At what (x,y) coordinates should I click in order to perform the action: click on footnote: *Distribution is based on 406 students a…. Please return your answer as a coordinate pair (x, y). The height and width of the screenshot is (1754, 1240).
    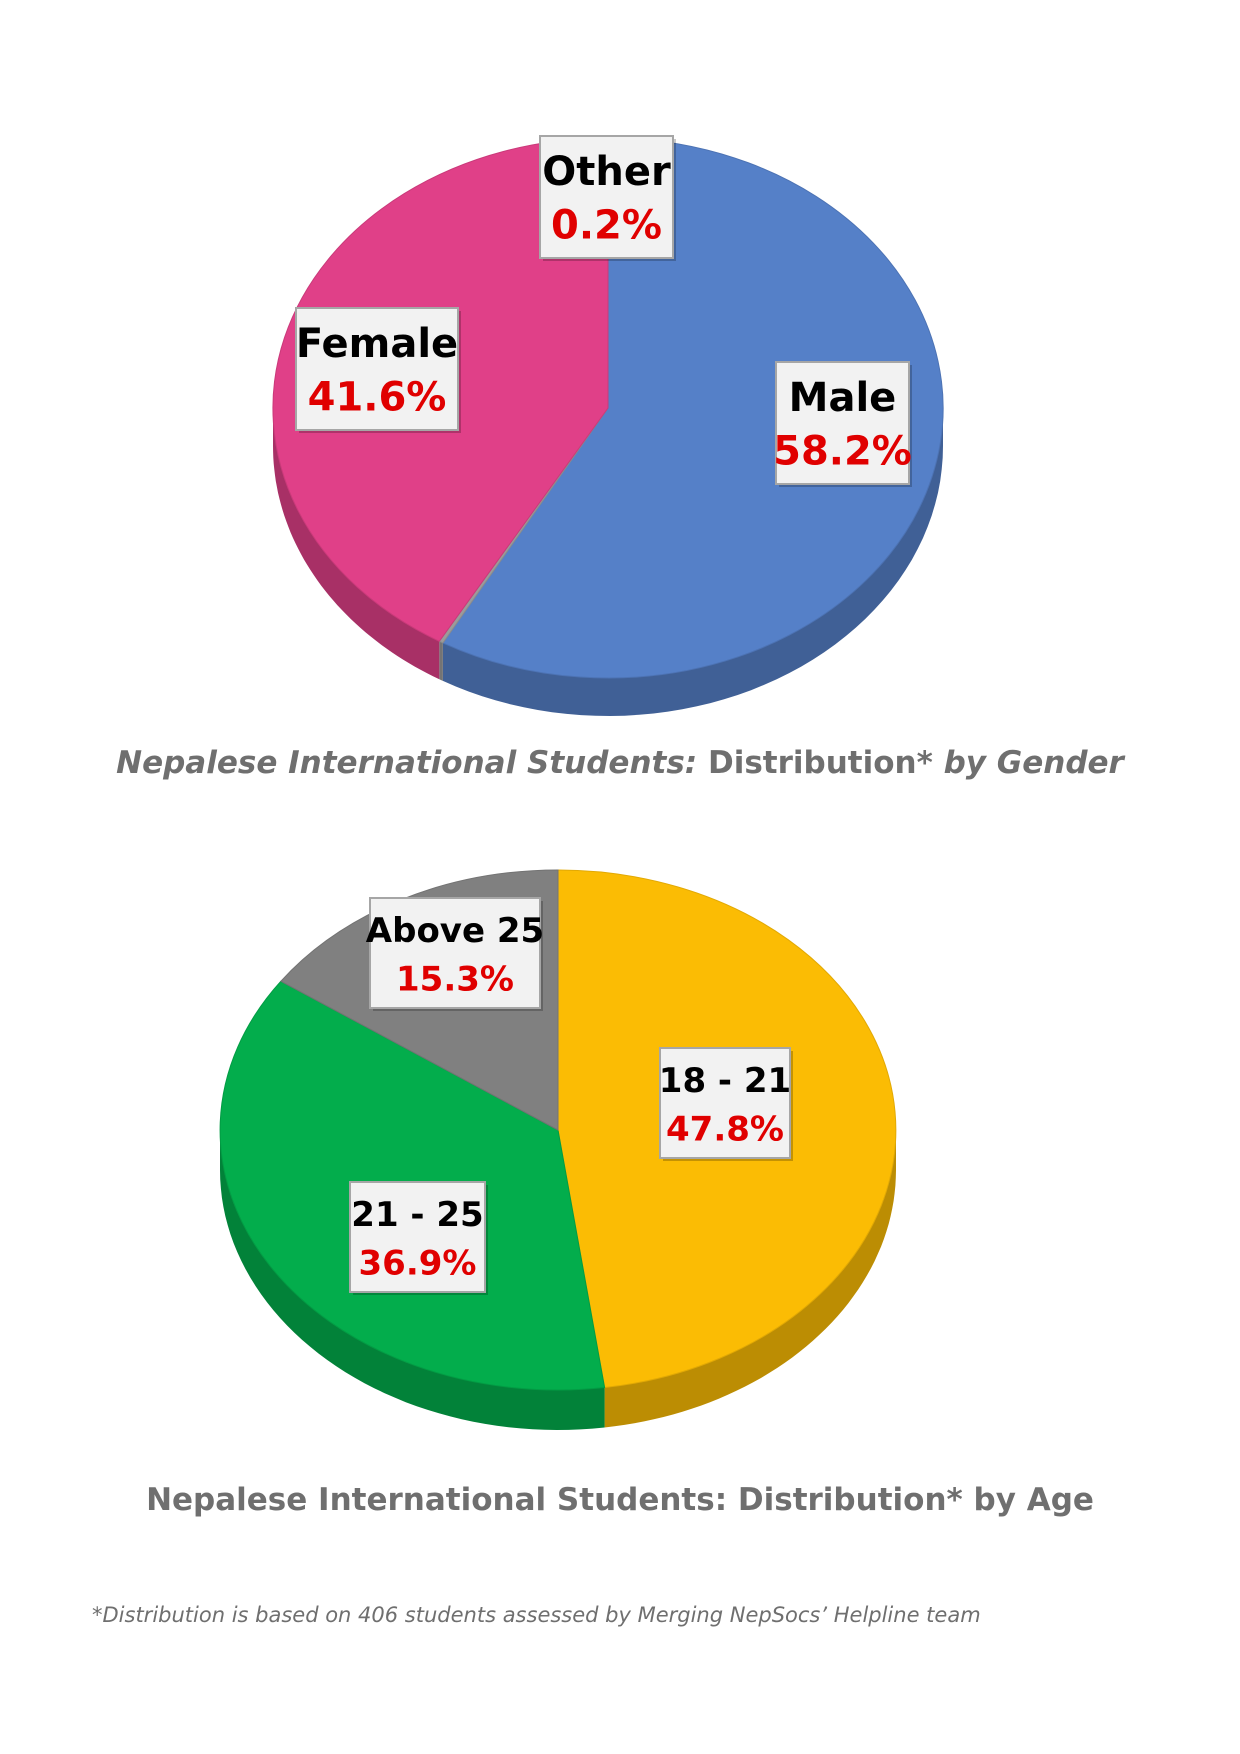
    Looking at the image, I should click on (536, 1615).